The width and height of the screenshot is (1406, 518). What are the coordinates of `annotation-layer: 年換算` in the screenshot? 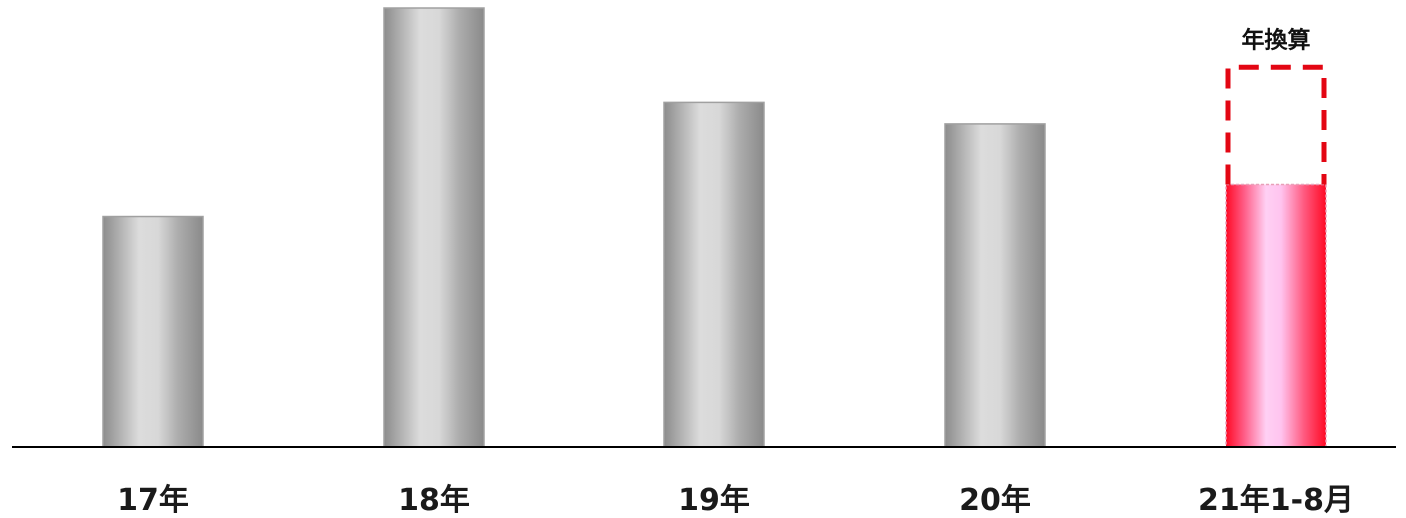 It's located at (1276, 105).